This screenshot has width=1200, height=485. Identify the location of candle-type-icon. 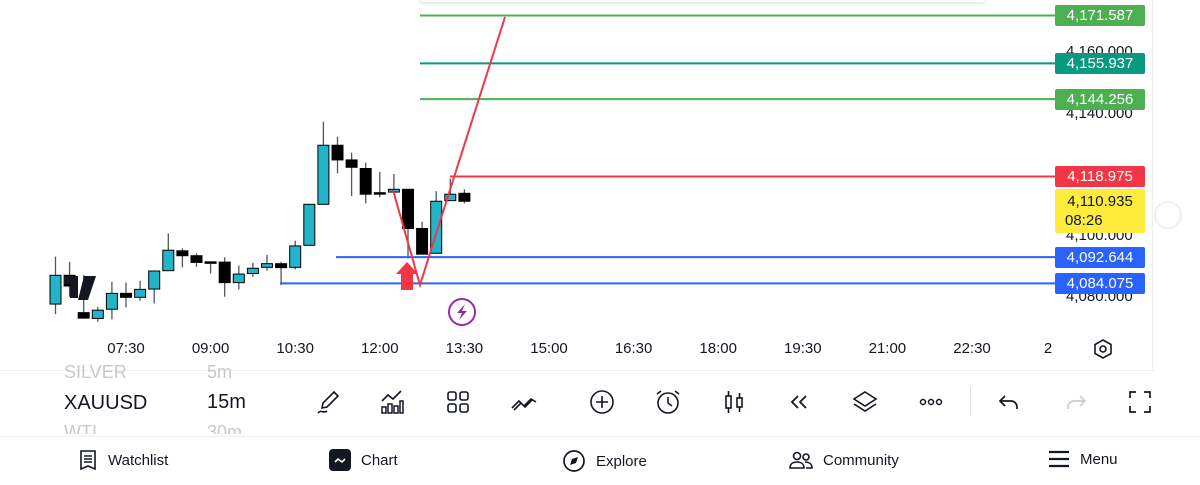
(734, 402).